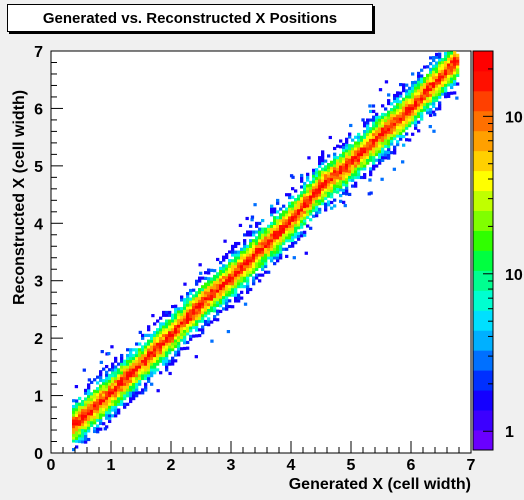  What do you see at coordinates (411, 465) in the screenshot?
I see `x-tick-label: 6` at bounding box center [411, 465].